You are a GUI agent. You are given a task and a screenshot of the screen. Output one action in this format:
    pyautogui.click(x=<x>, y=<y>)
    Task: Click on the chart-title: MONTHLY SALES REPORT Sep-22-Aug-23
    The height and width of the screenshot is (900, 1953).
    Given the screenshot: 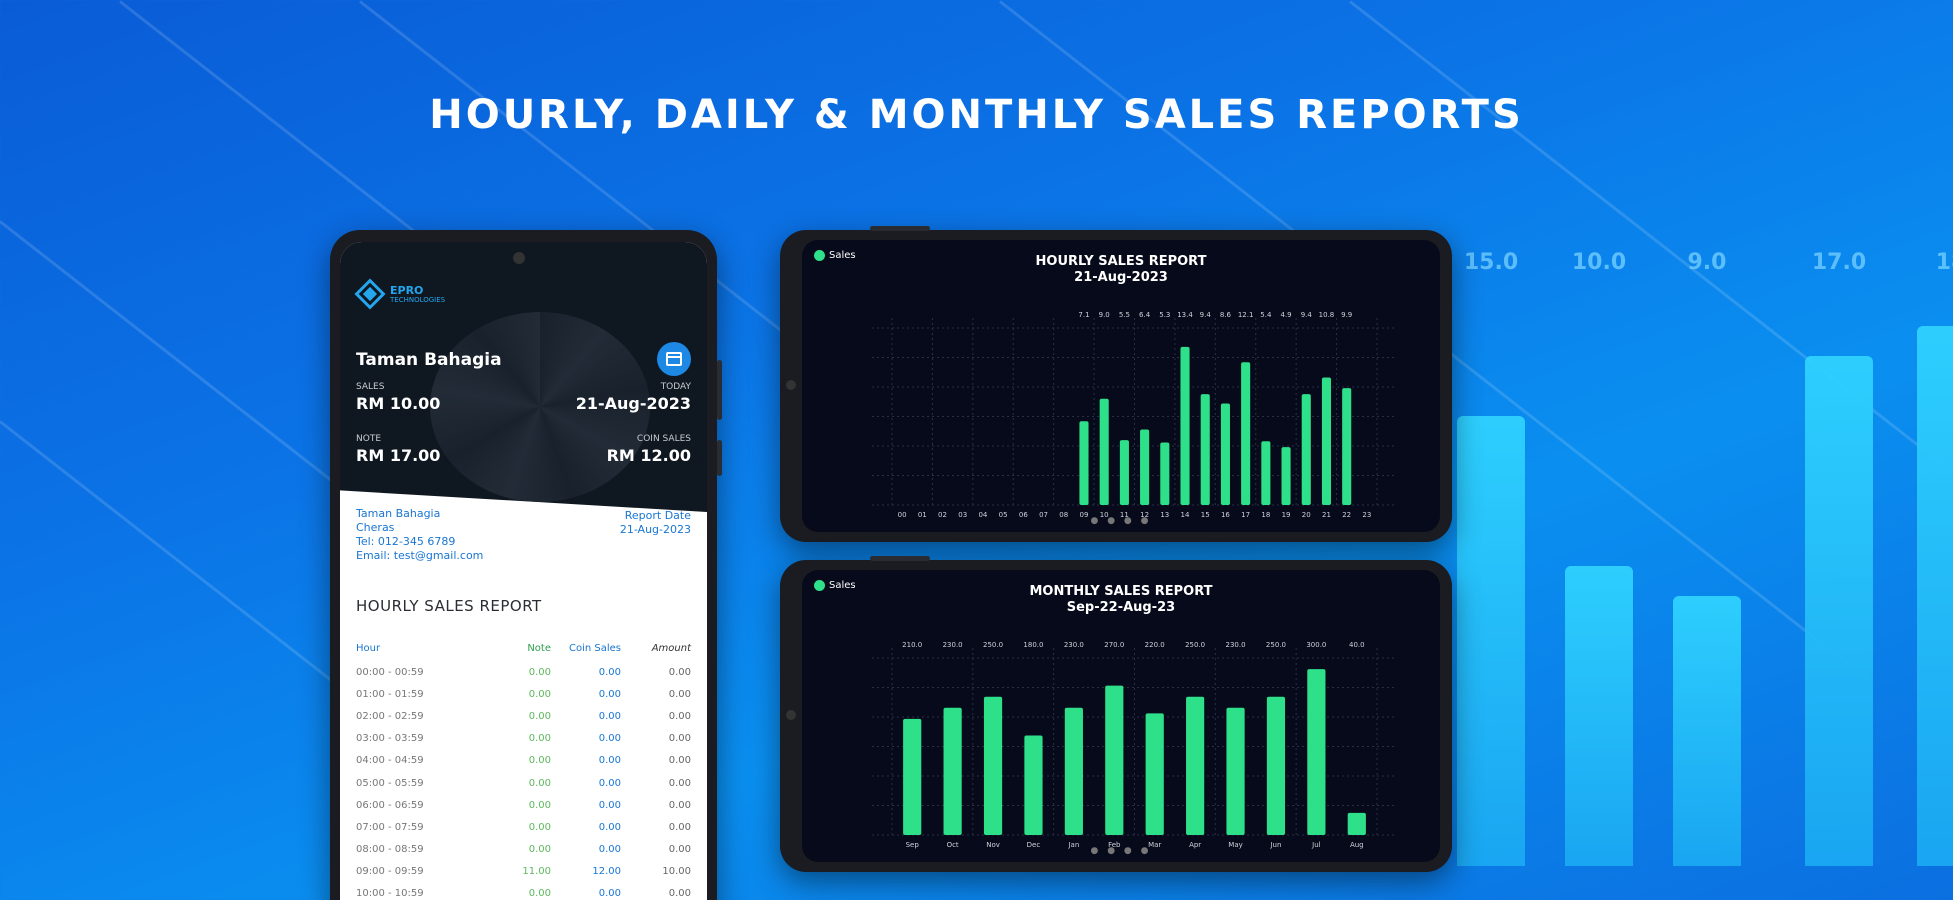 What is the action you would take?
    pyautogui.click(x=1121, y=600)
    